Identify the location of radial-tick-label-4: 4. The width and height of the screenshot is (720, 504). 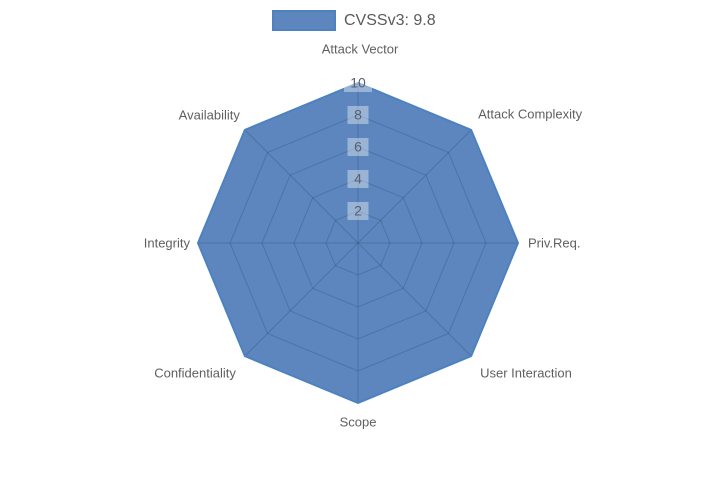
(358, 179).